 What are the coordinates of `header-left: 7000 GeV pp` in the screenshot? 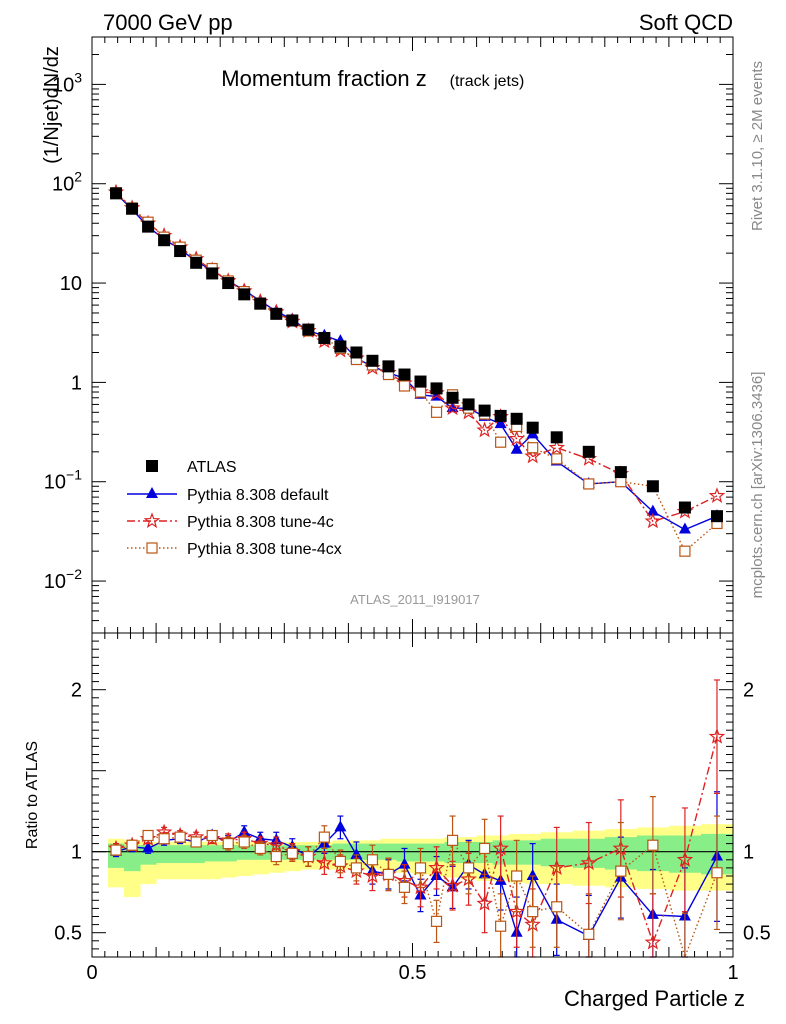 It's located at (168, 22).